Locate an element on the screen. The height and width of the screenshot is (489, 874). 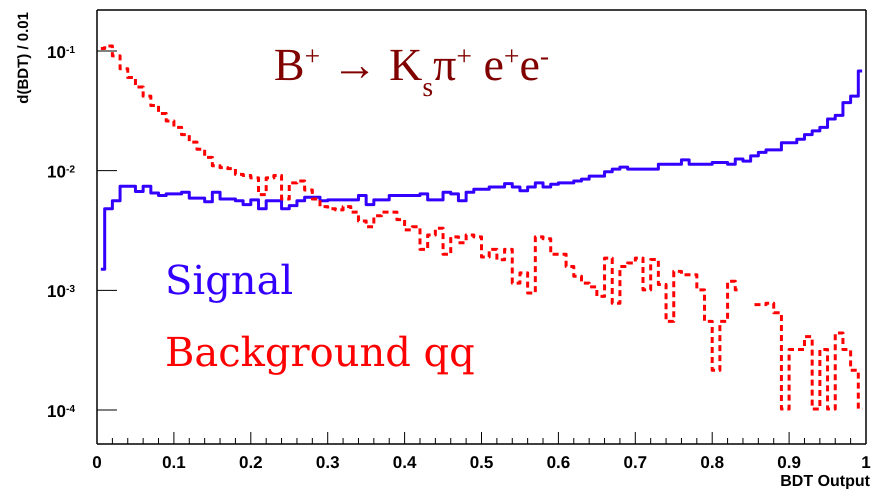
x-tick-label: 0.6 is located at coordinates (558, 462).